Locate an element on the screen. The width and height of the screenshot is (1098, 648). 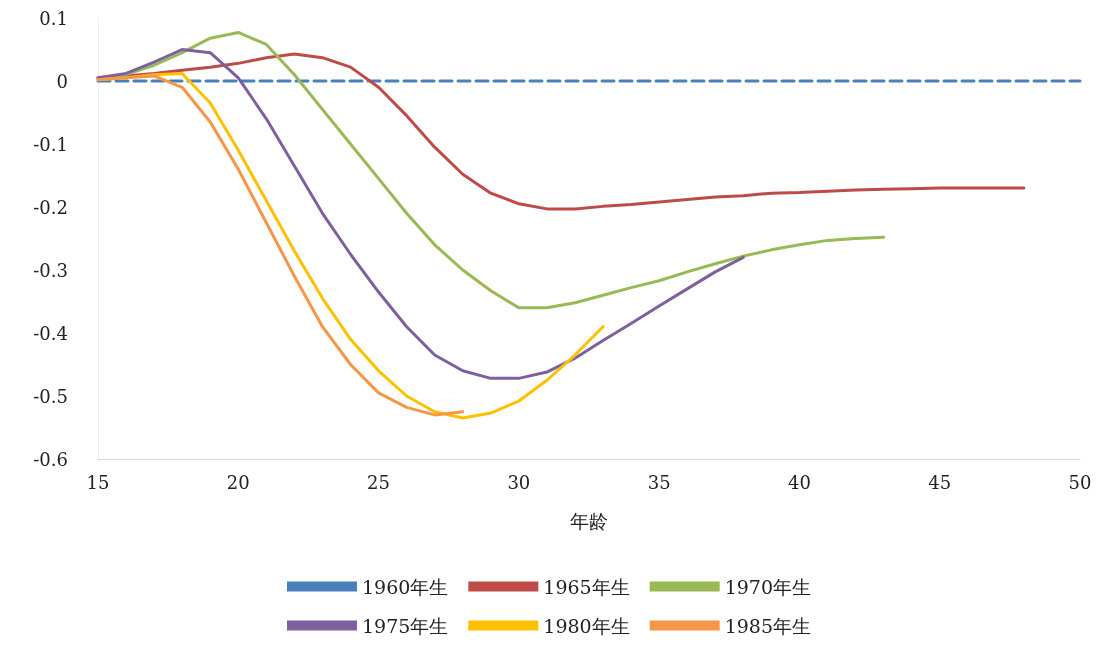
y-tick-label: 0.1 is located at coordinates (53, 18).